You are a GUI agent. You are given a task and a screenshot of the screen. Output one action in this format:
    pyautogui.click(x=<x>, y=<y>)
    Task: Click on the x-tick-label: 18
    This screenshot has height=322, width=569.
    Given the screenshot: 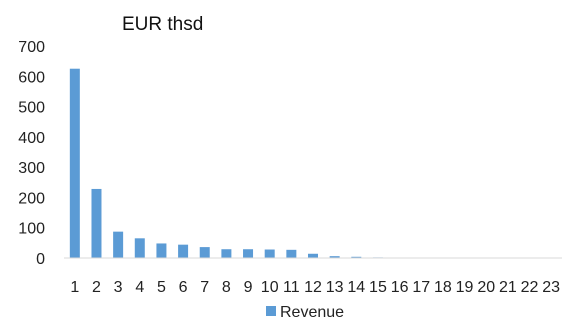 What is the action you would take?
    pyautogui.click(x=443, y=287)
    